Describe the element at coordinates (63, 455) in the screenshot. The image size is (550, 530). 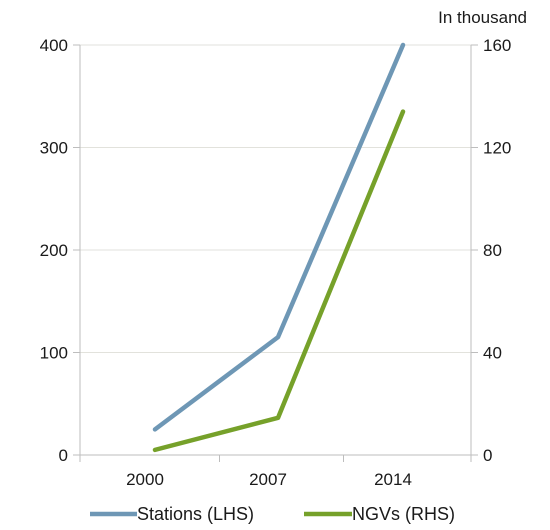
I see `left-tick-label-0: 0` at that location.